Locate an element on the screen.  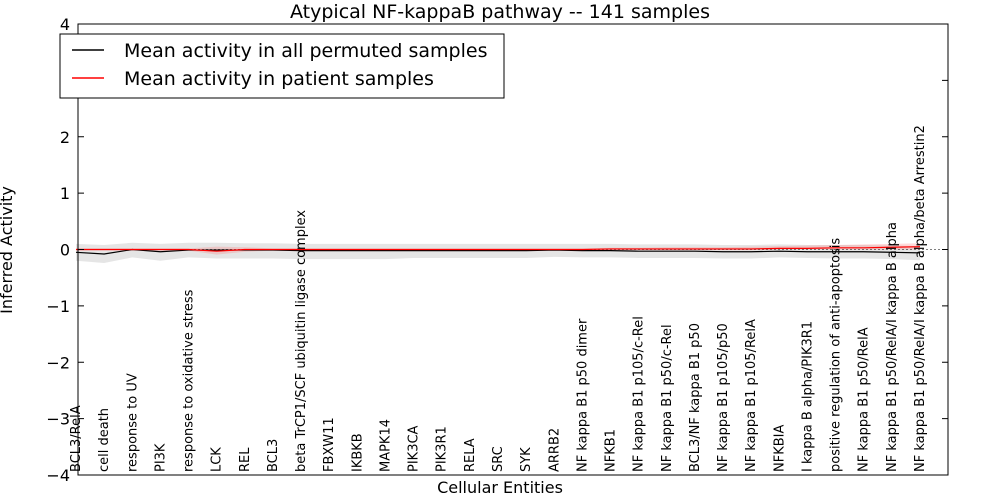
category-label: PIK3CA is located at coordinates (414, 448).